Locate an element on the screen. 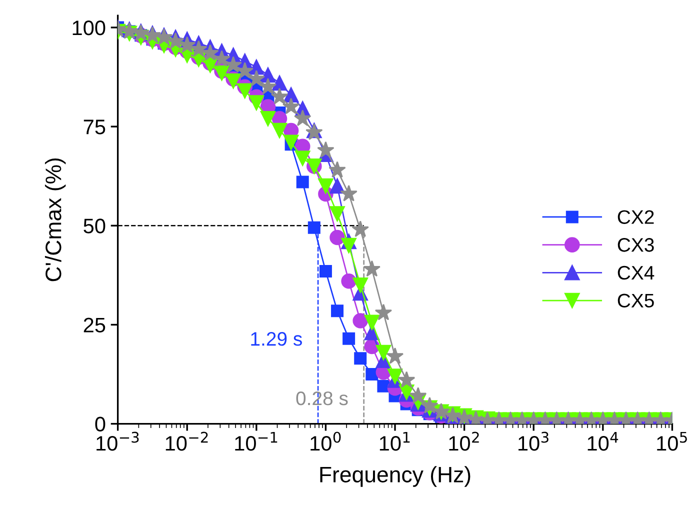 This screenshot has width=693, height=520. x-tick-label: 10$^{2}$ is located at coordinates (464, 441).